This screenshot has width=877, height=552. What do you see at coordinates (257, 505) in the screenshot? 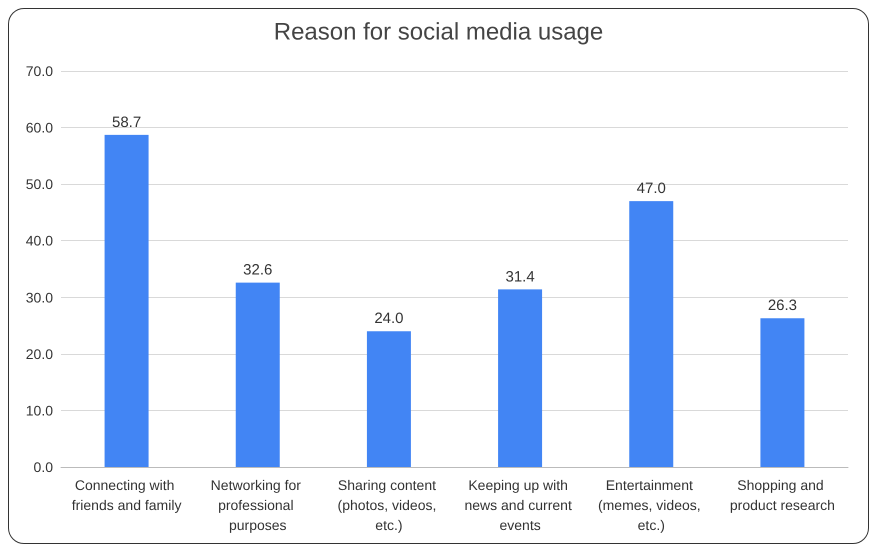
I see `x-tick-label: Networking for professional purposes` at bounding box center [257, 505].